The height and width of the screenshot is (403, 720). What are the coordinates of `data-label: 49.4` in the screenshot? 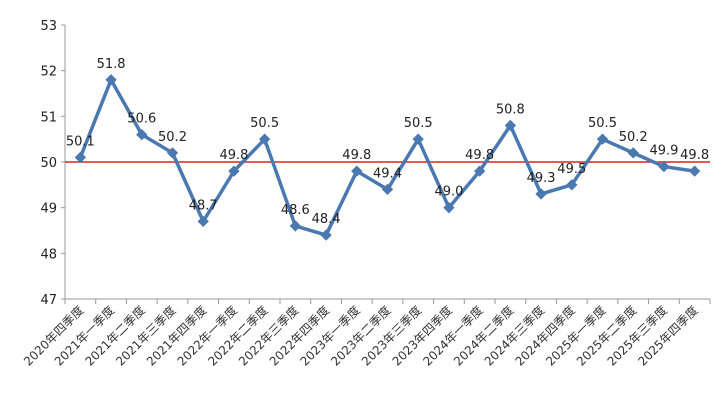 It's located at (387, 173).